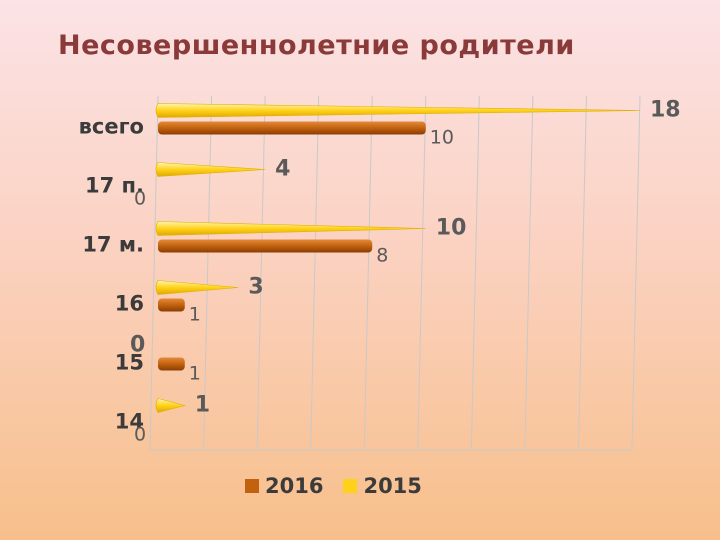 The image size is (720, 540). What do you see at coordinates (282, 169) in the screenshot?
I see `data-label-2015: 4` at bounding box center [282, 169].